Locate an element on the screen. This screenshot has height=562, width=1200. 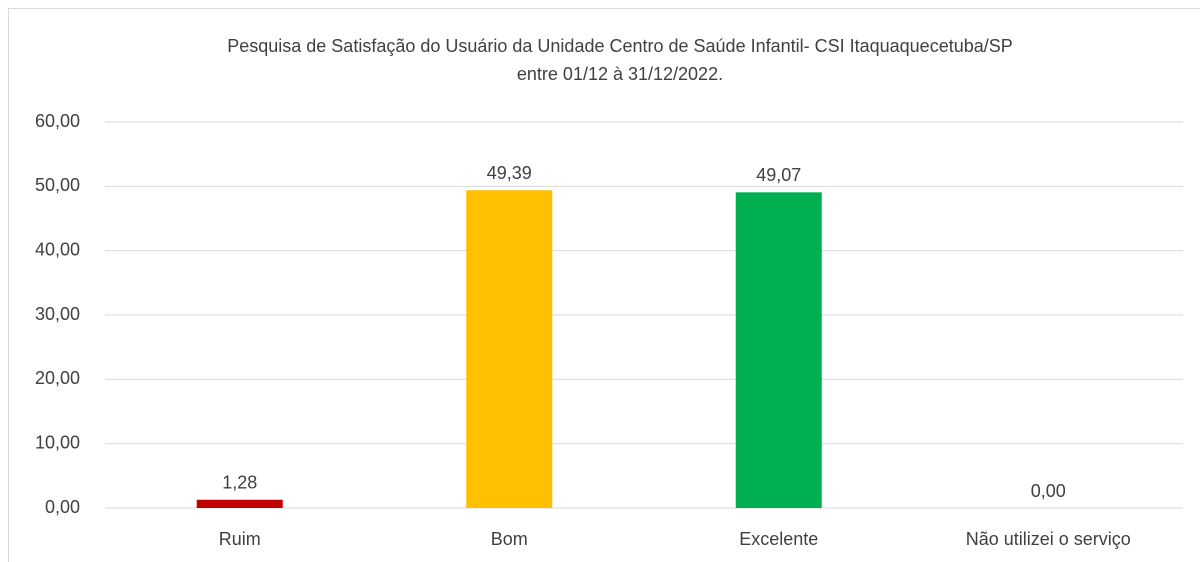
data-label: 1,28 is located at coordinates (239, 483).